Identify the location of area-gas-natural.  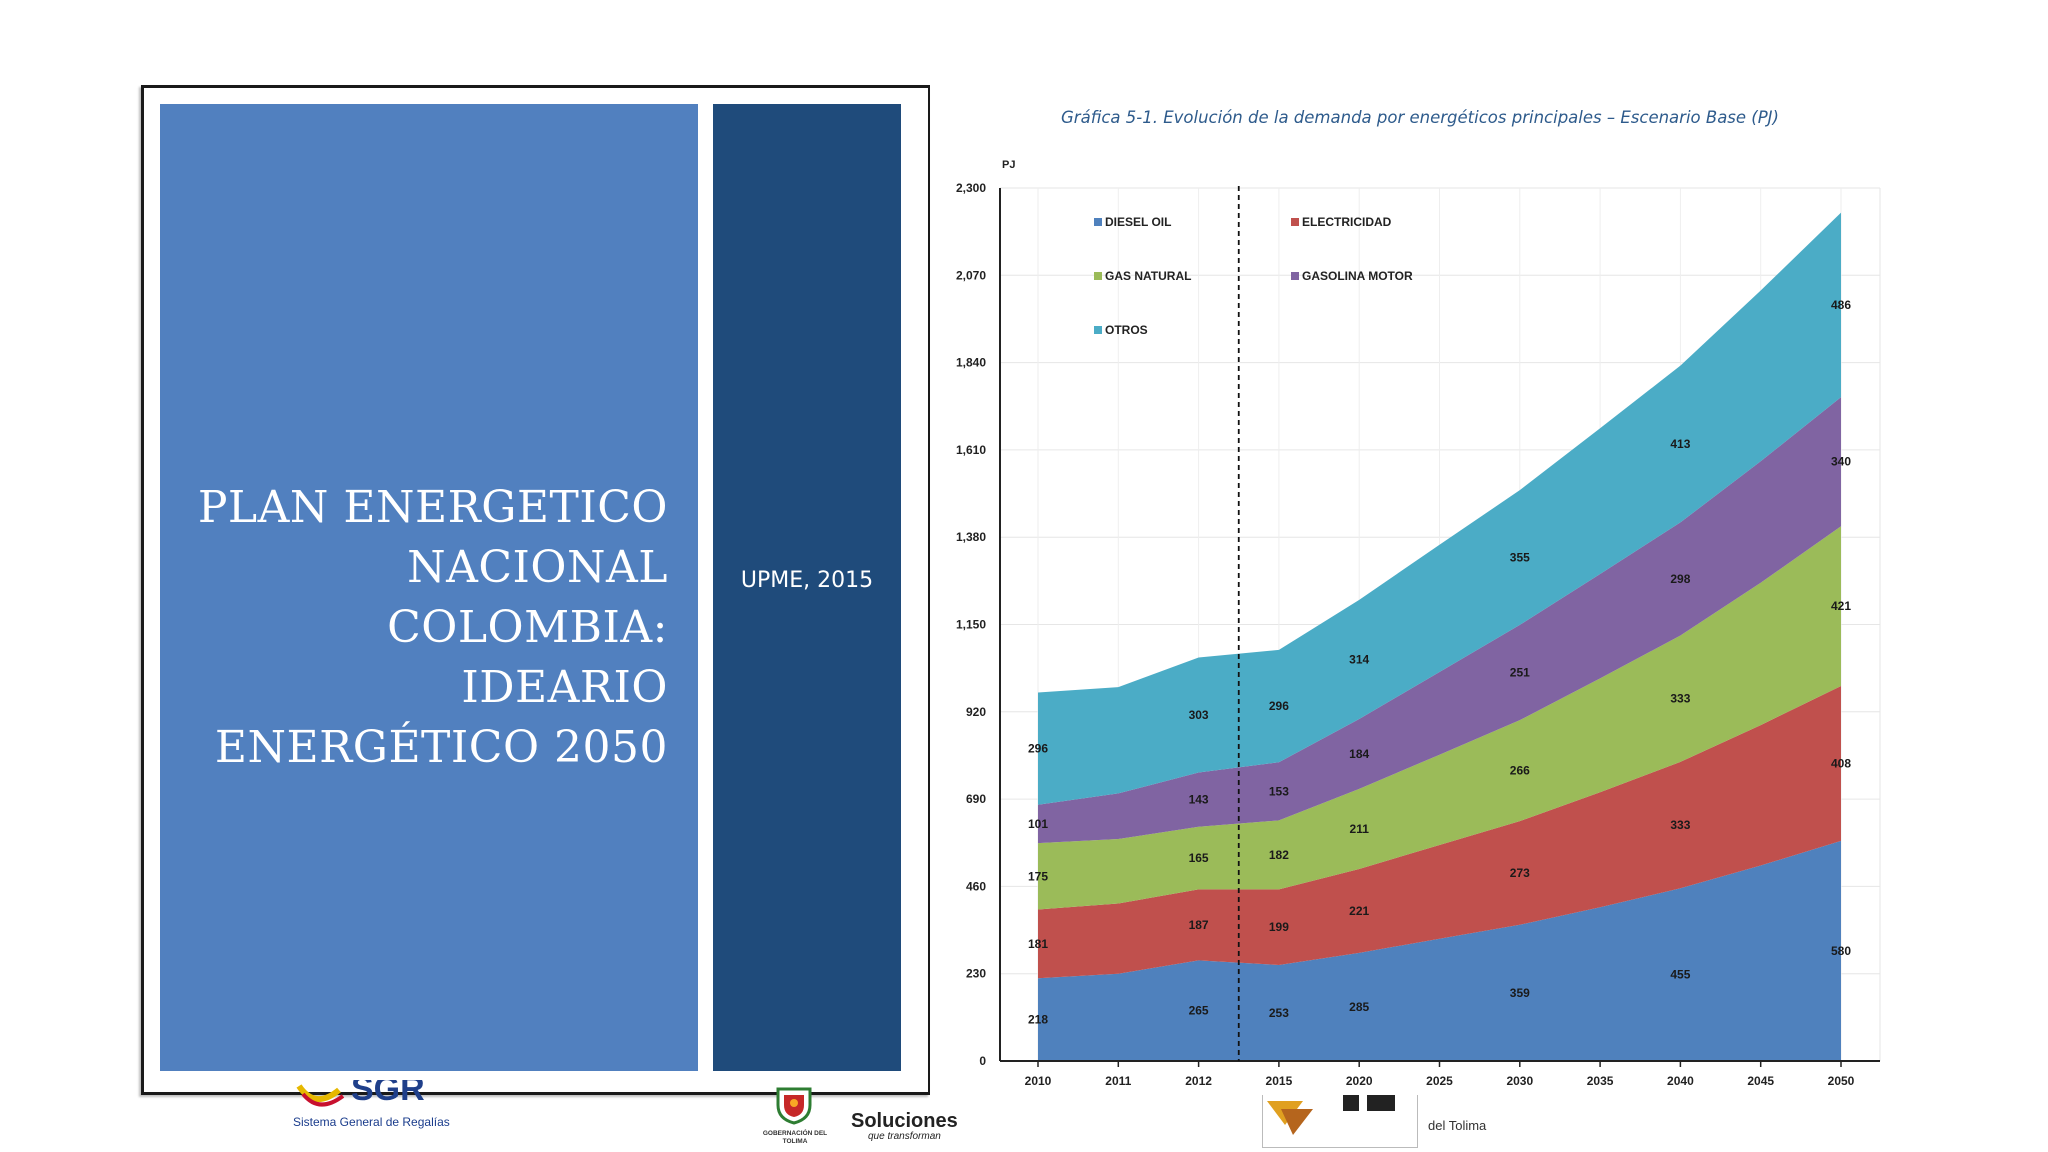
(1439, 718).